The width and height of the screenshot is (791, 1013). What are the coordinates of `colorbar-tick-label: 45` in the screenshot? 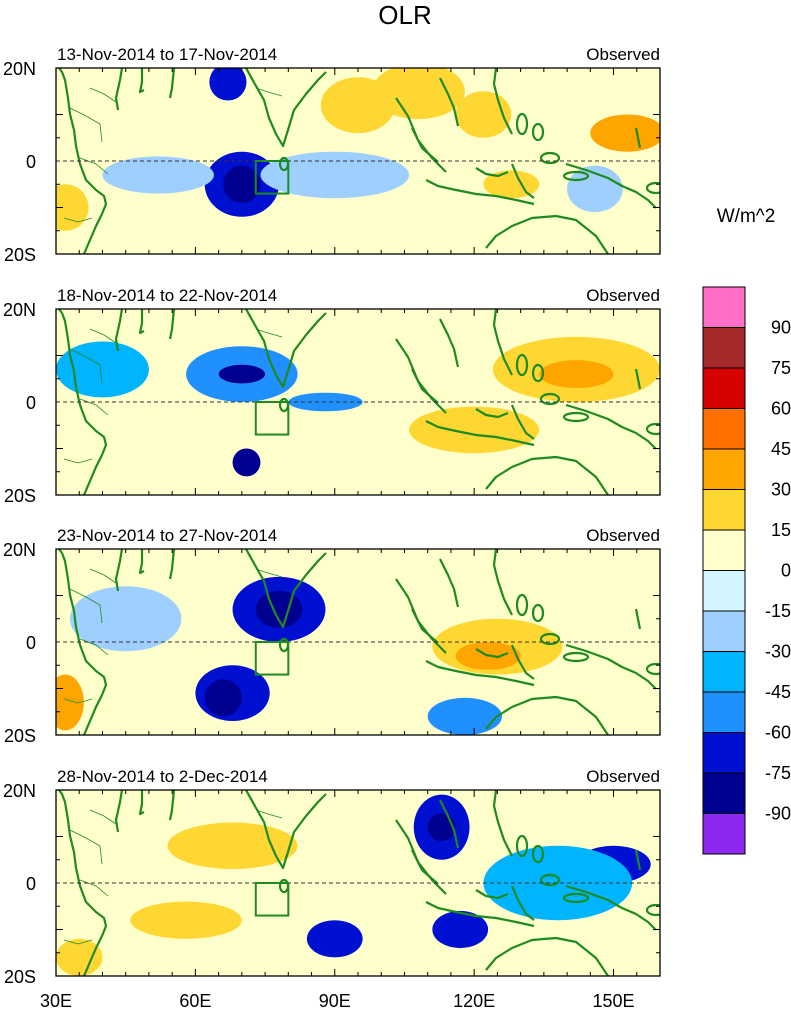 It's located at (781, 449).